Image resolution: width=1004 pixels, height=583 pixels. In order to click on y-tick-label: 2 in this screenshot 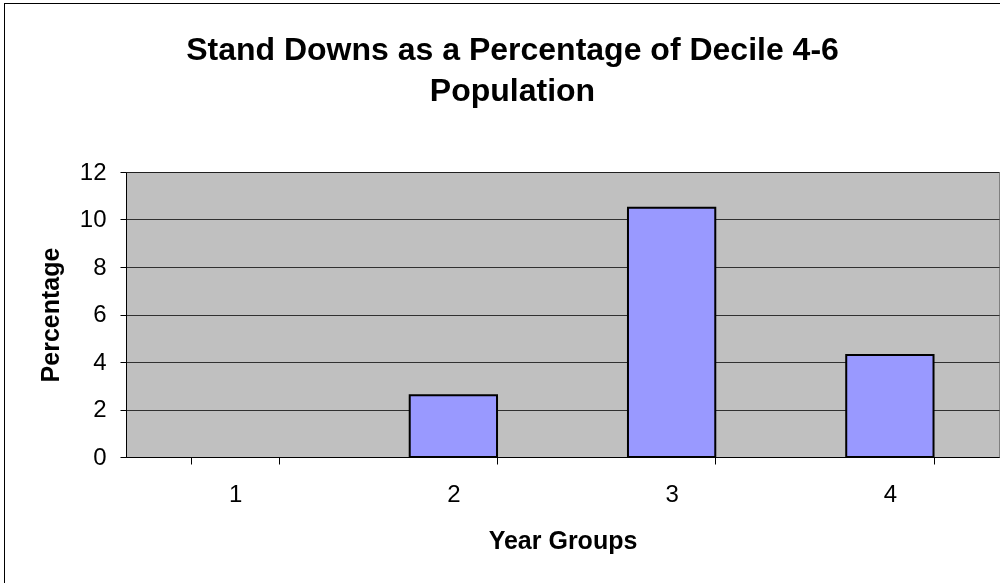, I will do `click(100, 408)`.